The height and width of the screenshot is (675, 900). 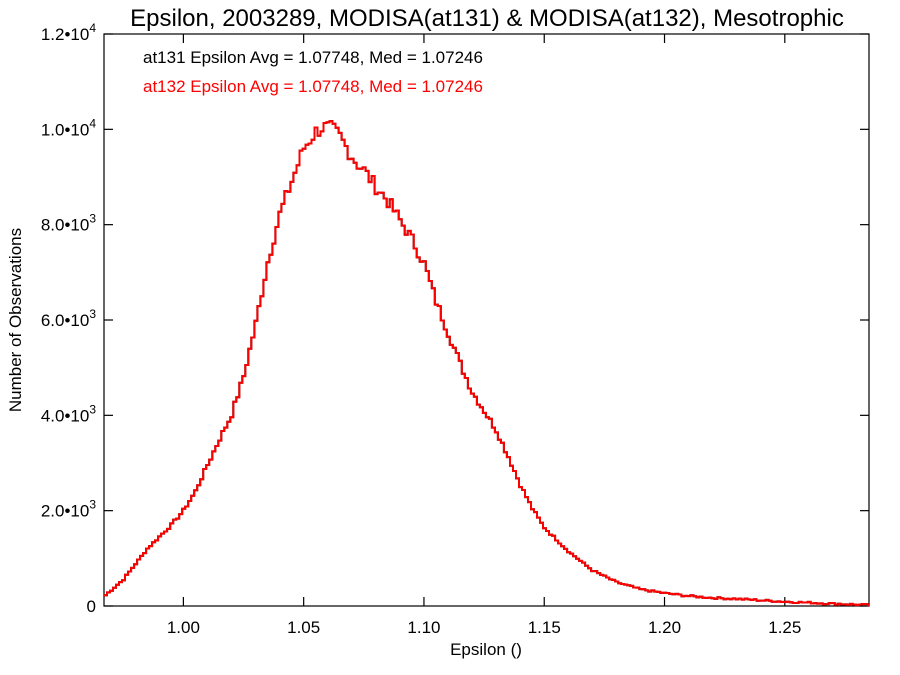 I want to click on y-tick-mantissa: 1.0•10, so click(x=65, y=129).